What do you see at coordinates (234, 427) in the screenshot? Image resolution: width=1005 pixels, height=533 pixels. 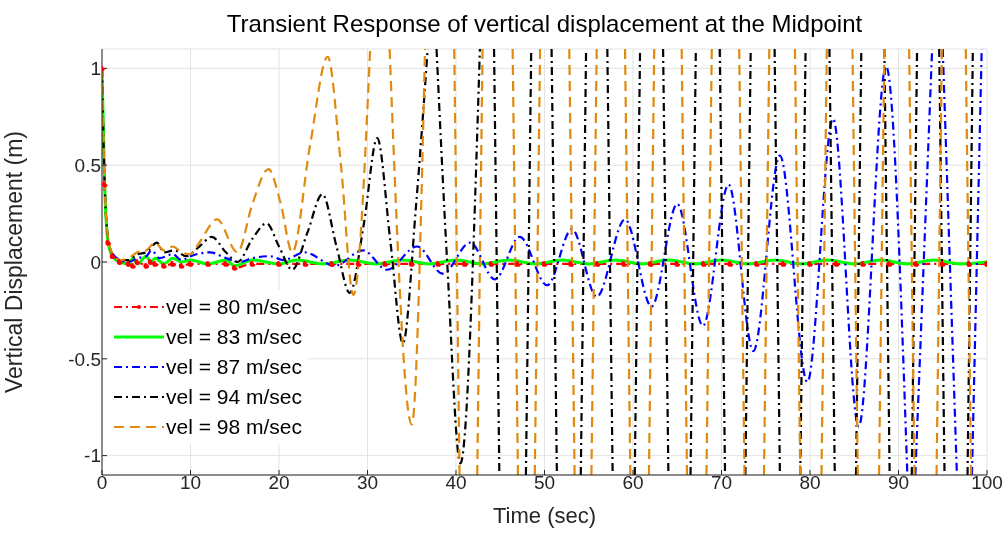 I see `legend-label: vel = 98 m/sec` at bounding box center [234, 427].